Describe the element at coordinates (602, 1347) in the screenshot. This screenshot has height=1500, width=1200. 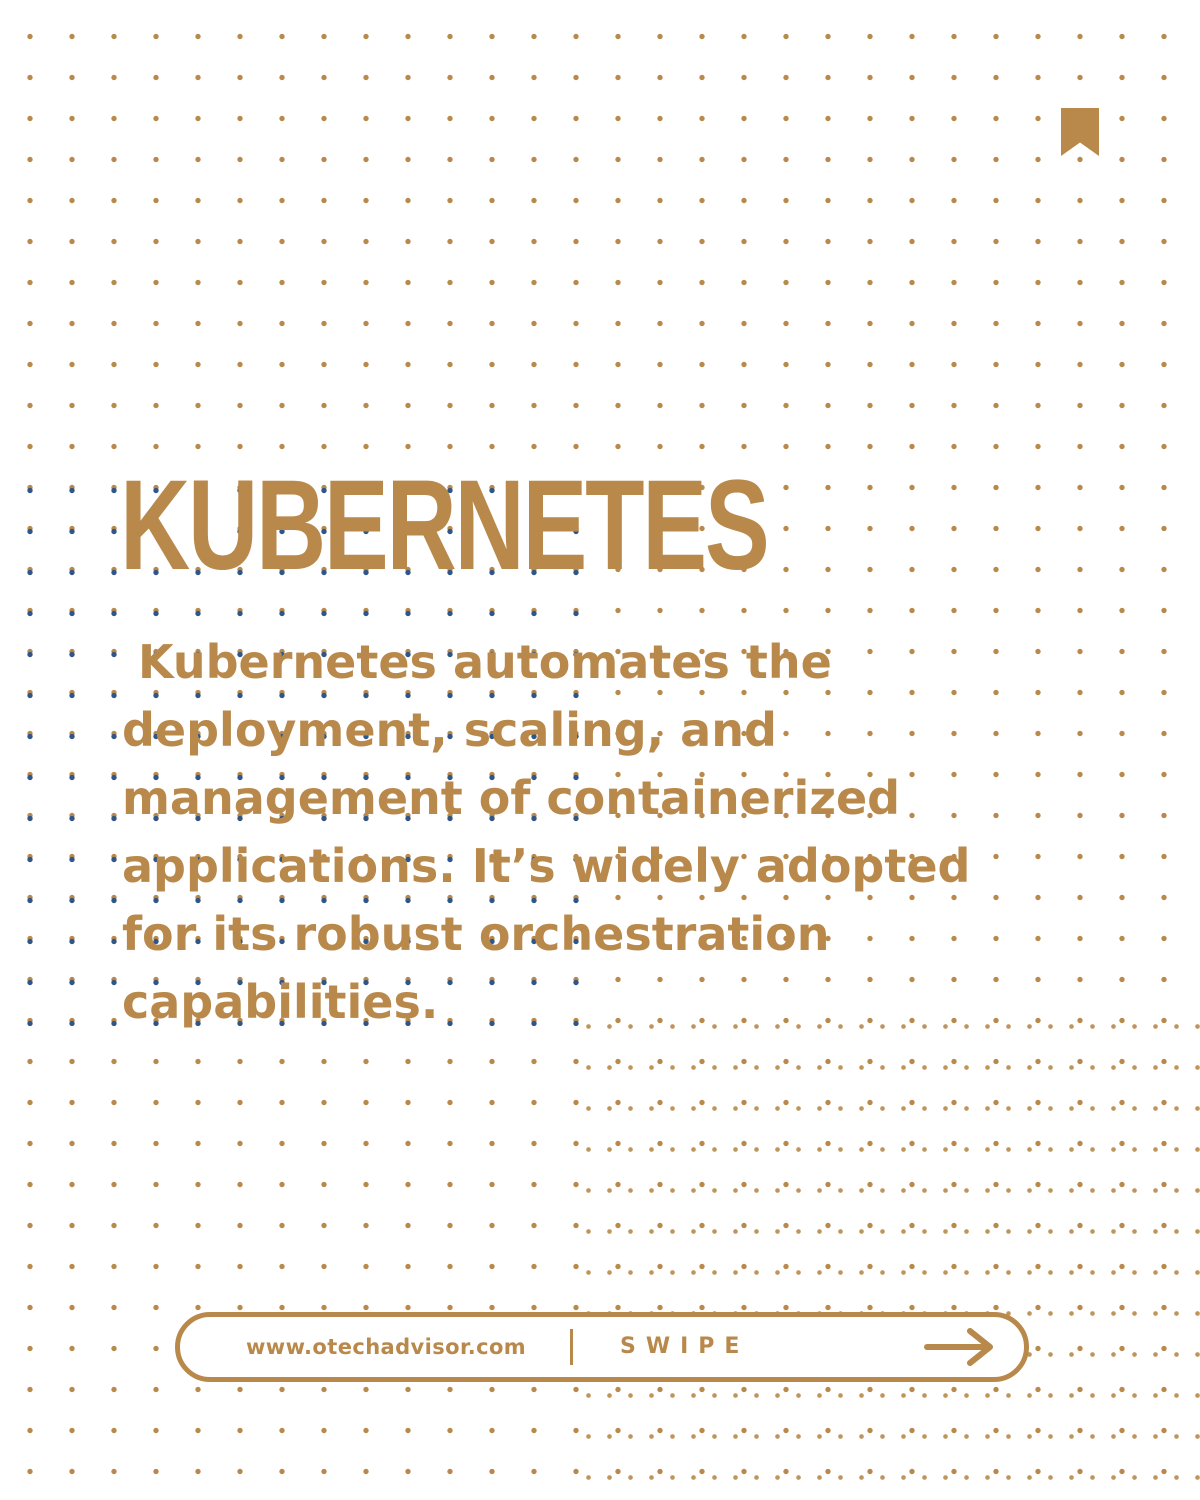
I see `footer-bar: www.otechadvisor.com SWIPE` at that location.